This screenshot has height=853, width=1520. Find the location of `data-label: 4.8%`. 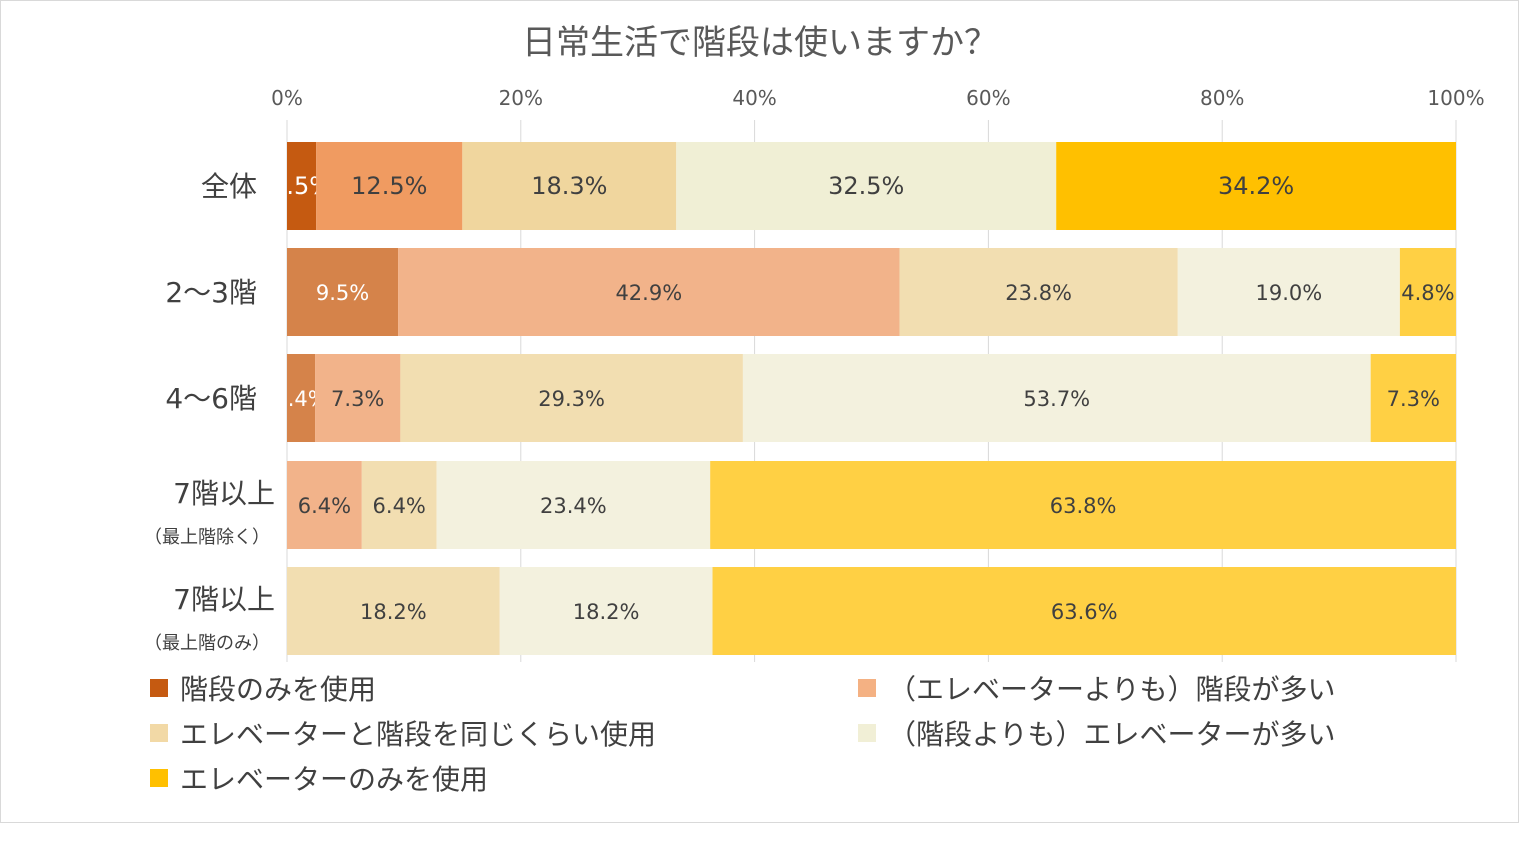

data-label: 4.8% is located at coordinates (1427, 293).